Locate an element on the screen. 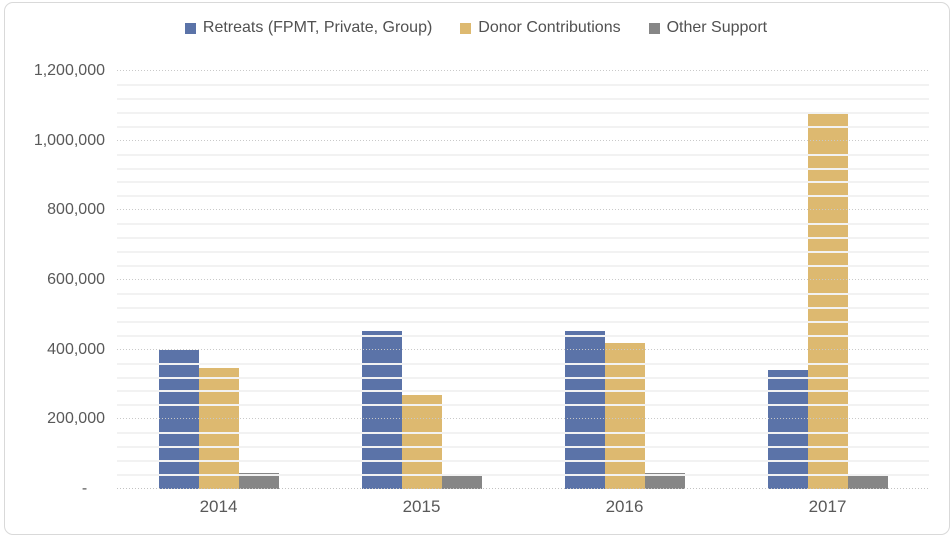 The image size is (952, 539). bar-retreats-fpmt-private-group-2017 is located at coordinates (787, 429).